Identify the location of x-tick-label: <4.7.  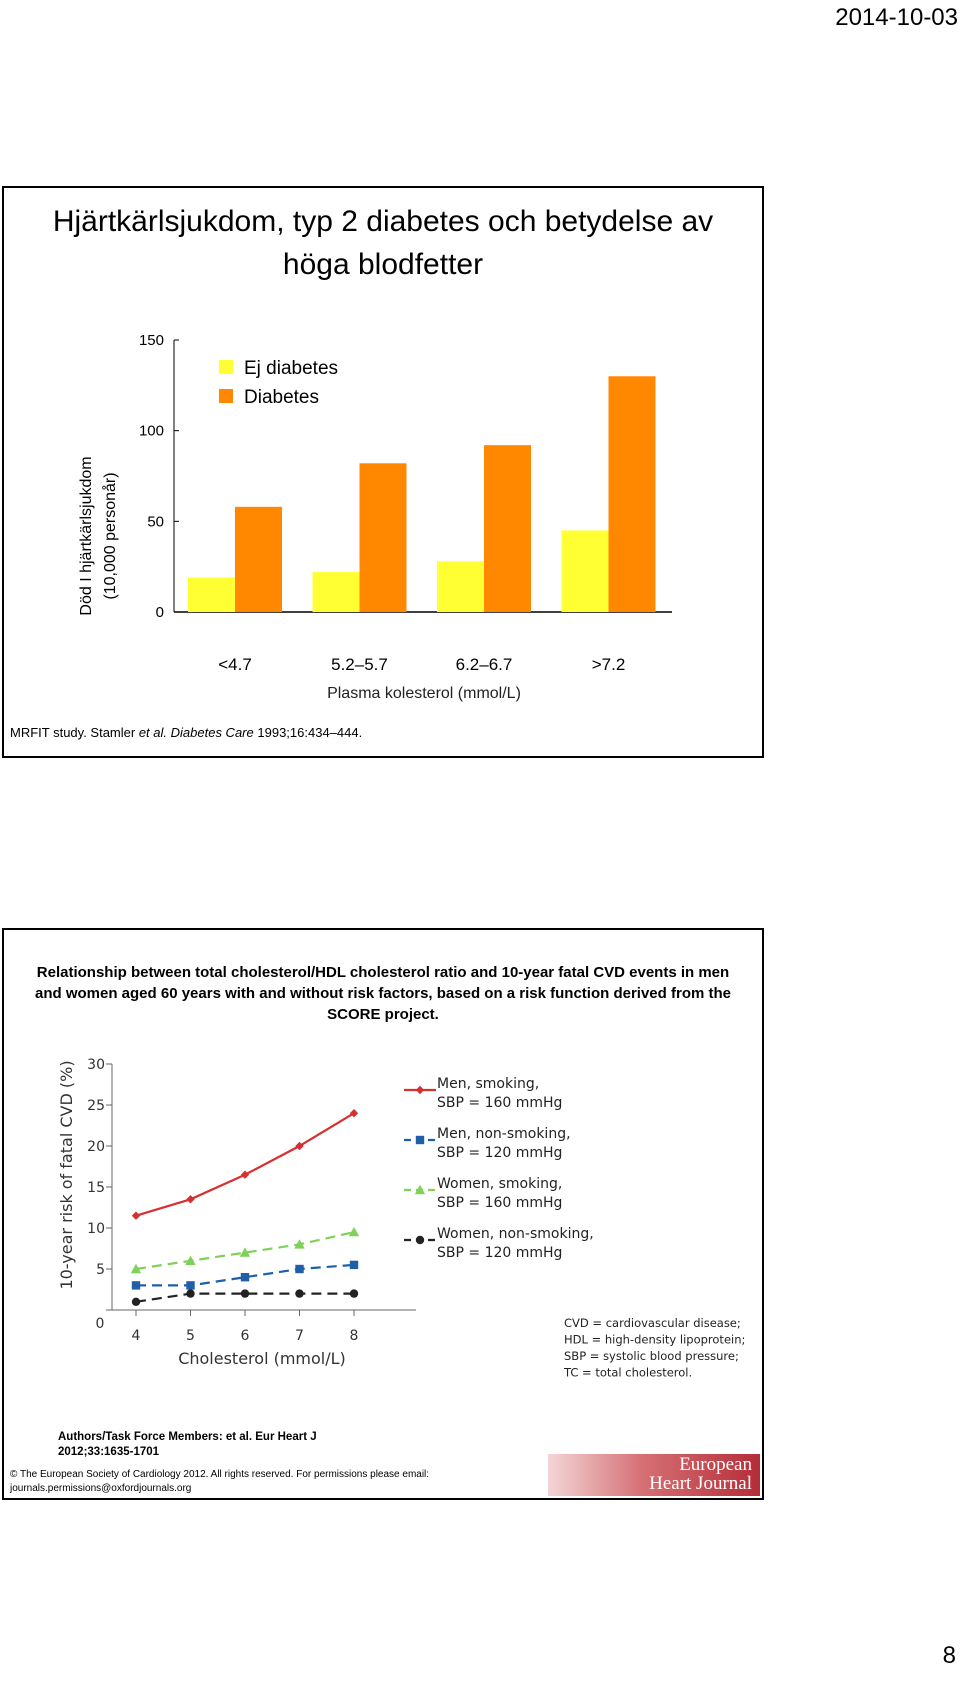
(235, 664).